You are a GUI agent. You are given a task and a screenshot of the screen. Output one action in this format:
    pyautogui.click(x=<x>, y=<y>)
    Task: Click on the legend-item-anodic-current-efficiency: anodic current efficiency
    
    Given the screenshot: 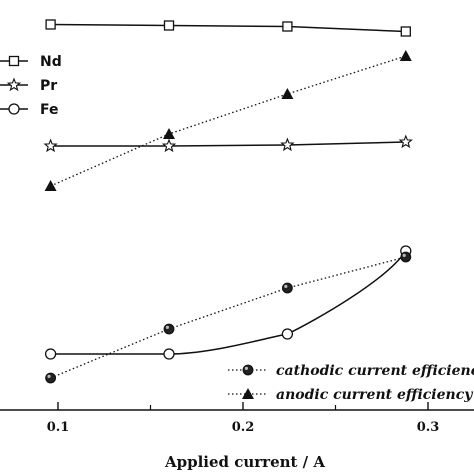 What is the action you would take?
    pyautogui.click(x=350, y=395)
    